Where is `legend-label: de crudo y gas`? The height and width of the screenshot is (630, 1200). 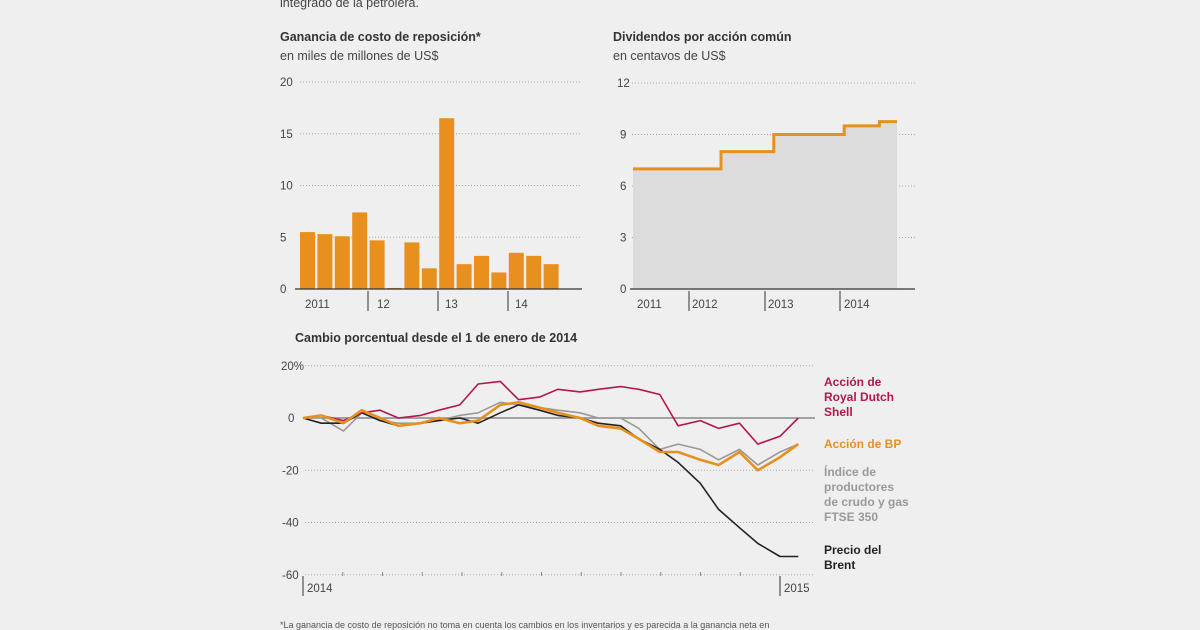
legend-label: de crudo y gas is located at coordinates (866, 502).